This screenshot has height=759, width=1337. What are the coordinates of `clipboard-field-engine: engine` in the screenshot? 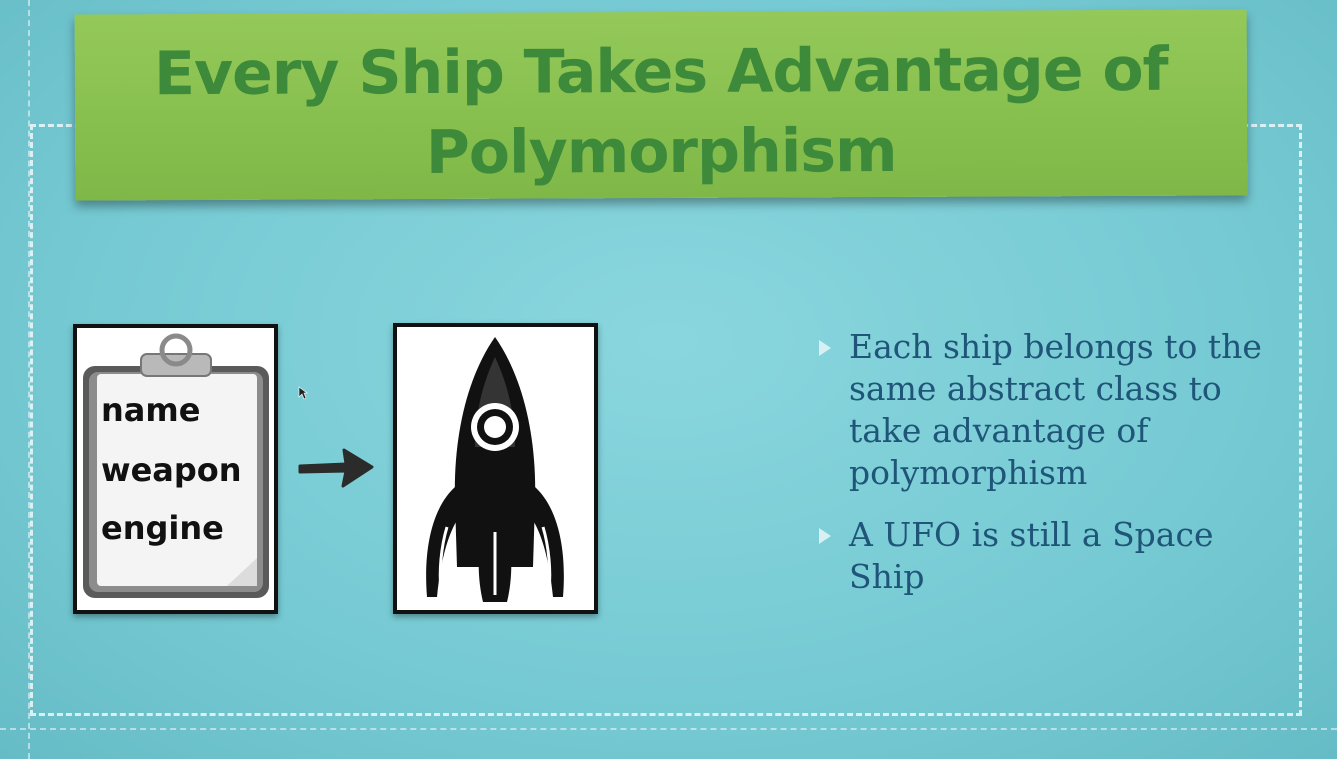 It's located at (162, 528).